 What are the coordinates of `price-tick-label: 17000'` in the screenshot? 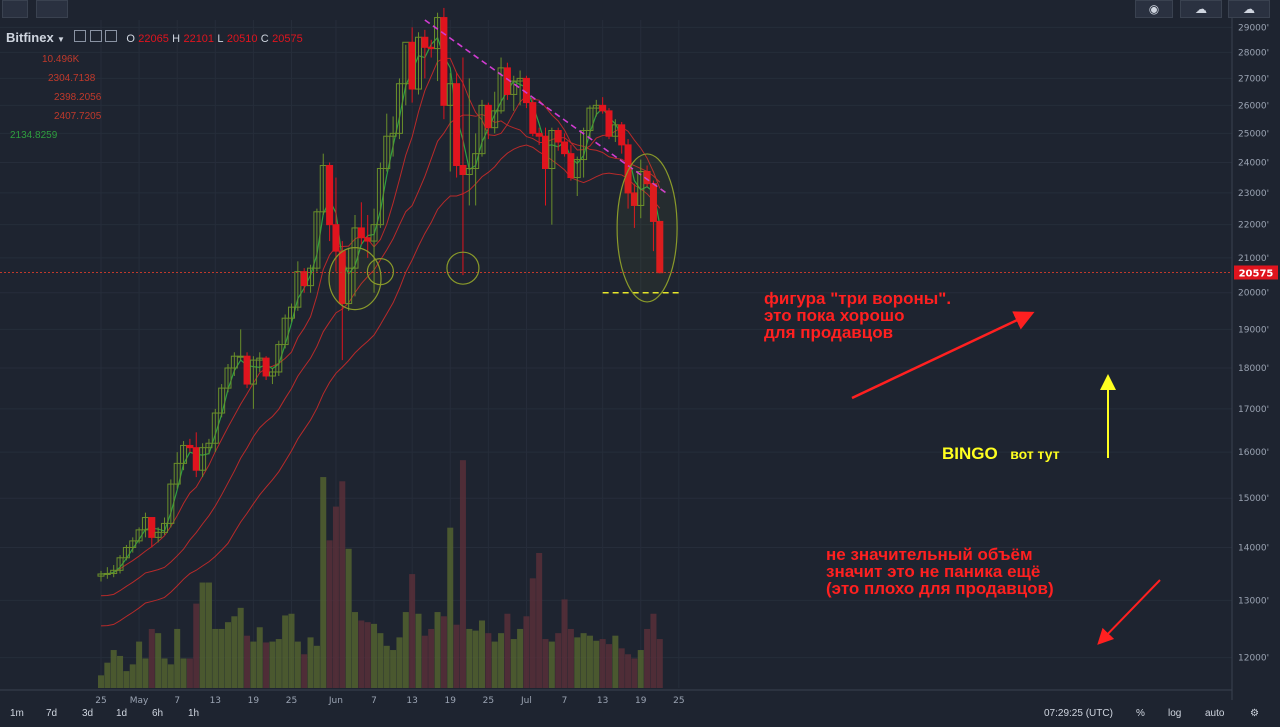 It's located at (1253, 410).